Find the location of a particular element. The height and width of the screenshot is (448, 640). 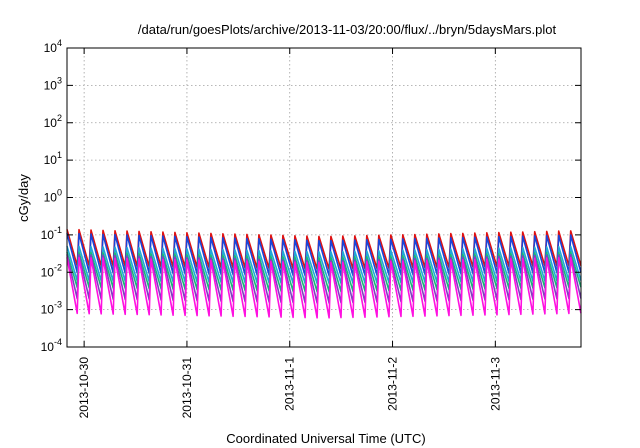

y-tick-label: 10¹ is located at coordinates (53, 158).